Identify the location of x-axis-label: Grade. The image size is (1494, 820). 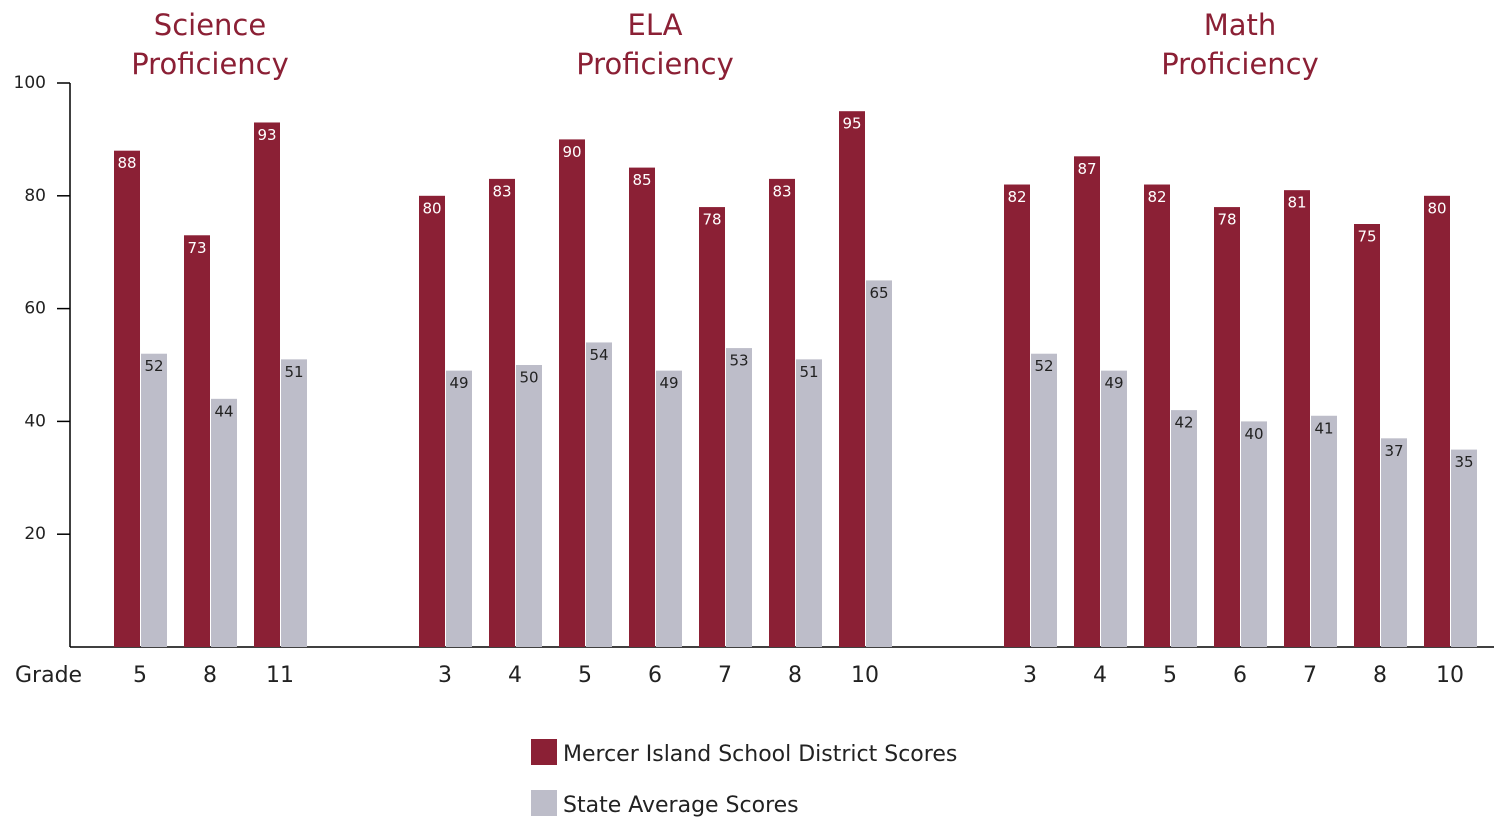
(48, 675).